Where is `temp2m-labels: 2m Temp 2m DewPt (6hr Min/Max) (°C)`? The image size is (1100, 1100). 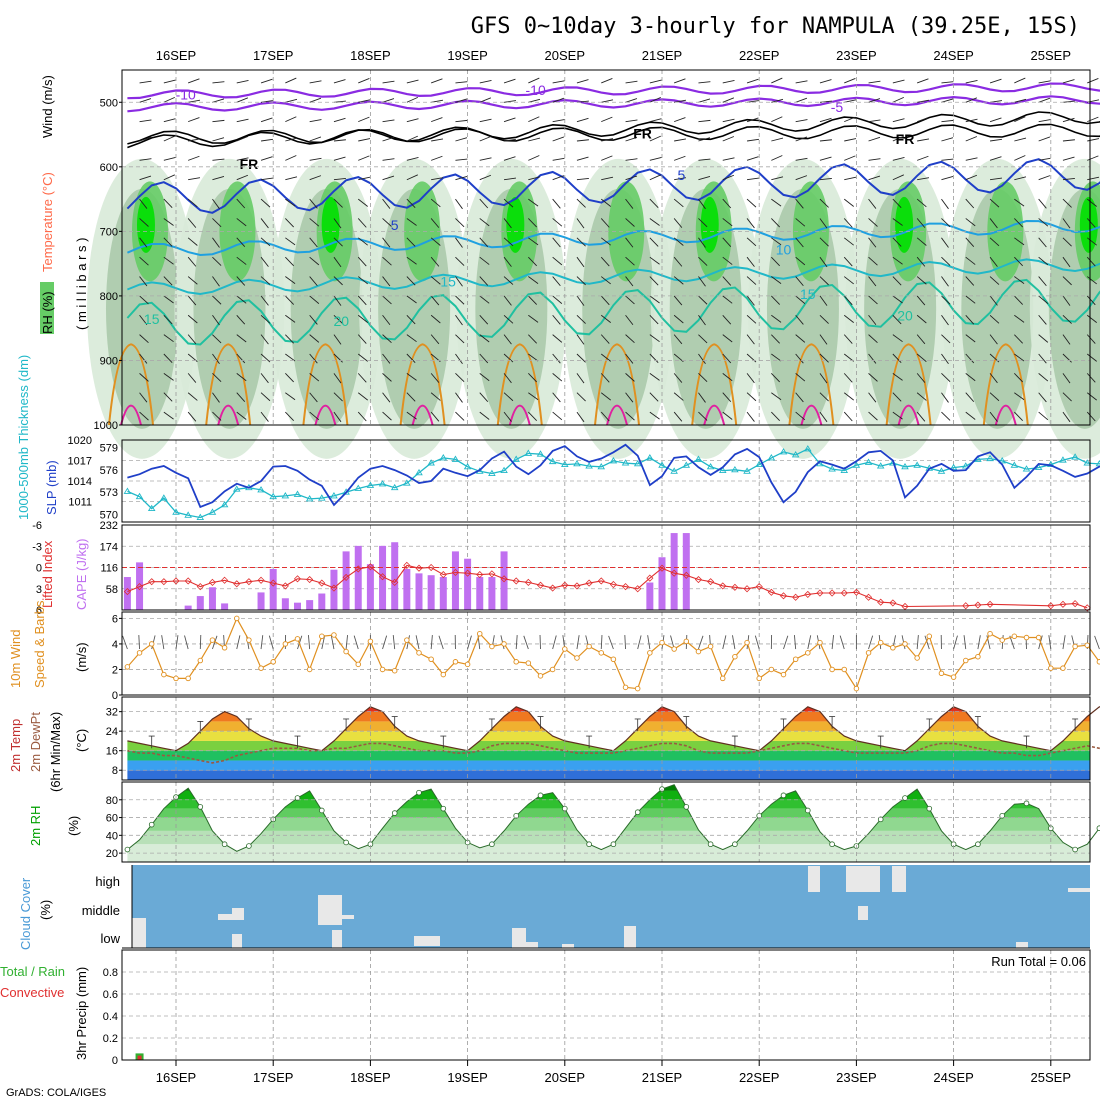 temp2m-labels: 2m Temp 2m DewPt (6hr Min/Max) (°C) is located at coordinates (48, 752).